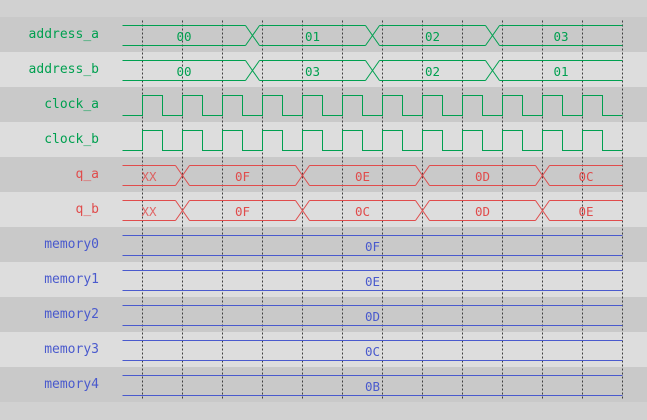 The width and height of the screenshot is (647, 420). Describe the element at coordinates (63, 69) in the screenshot. I see `signal-label-address_b: address_b` at that location.